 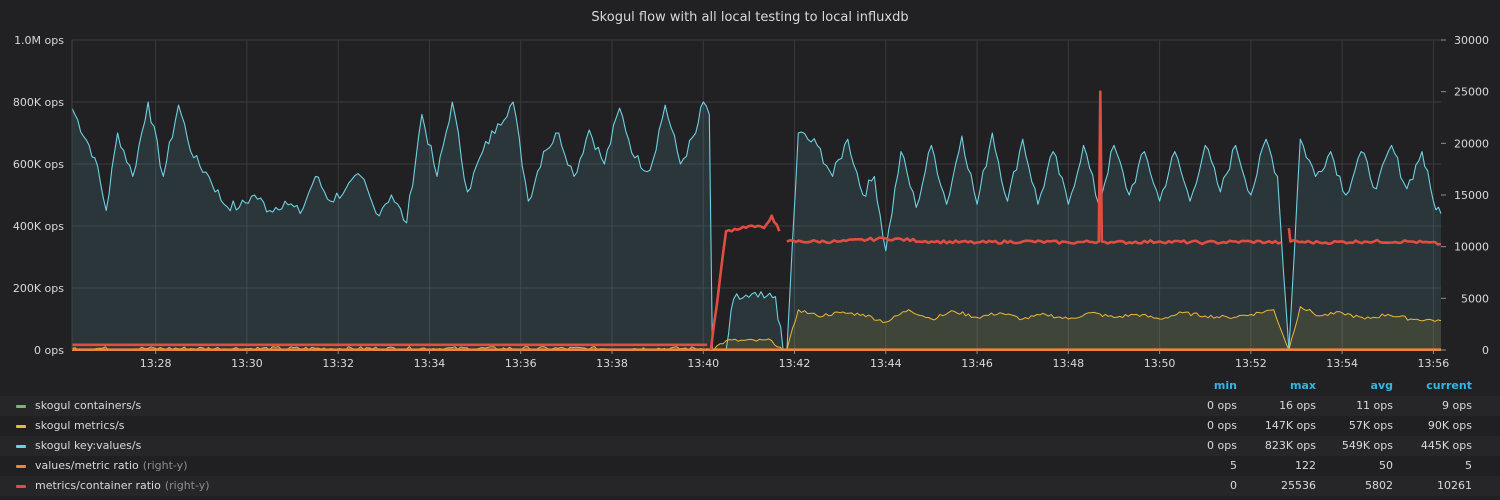 I want to click on x-tick-label: 13:30, so click(x=247, y=363).